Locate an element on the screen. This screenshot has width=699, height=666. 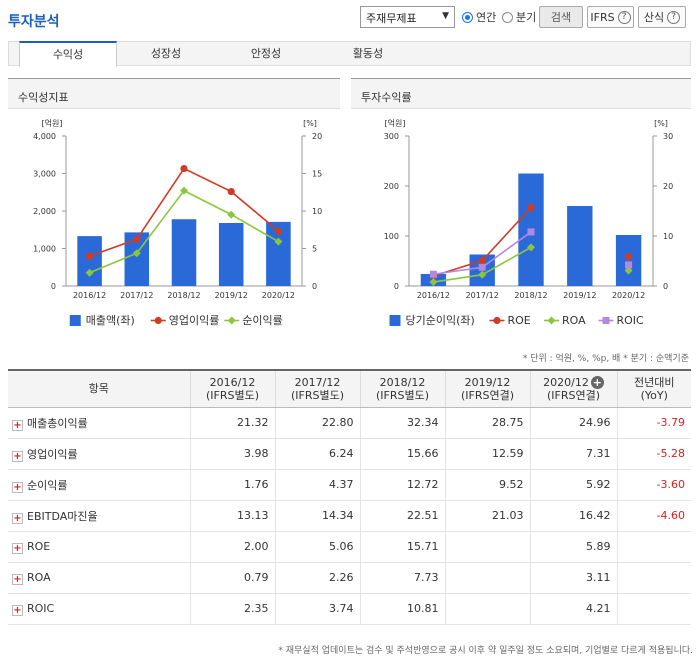
value-cell is located at coordinates (487, 609).